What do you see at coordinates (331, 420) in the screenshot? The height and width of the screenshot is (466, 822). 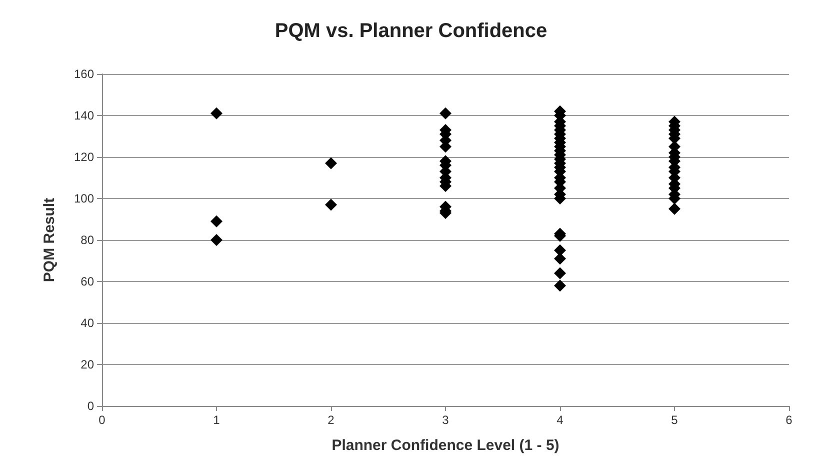 I see `x-tick-label: 2` at bounding box center [331, 420].